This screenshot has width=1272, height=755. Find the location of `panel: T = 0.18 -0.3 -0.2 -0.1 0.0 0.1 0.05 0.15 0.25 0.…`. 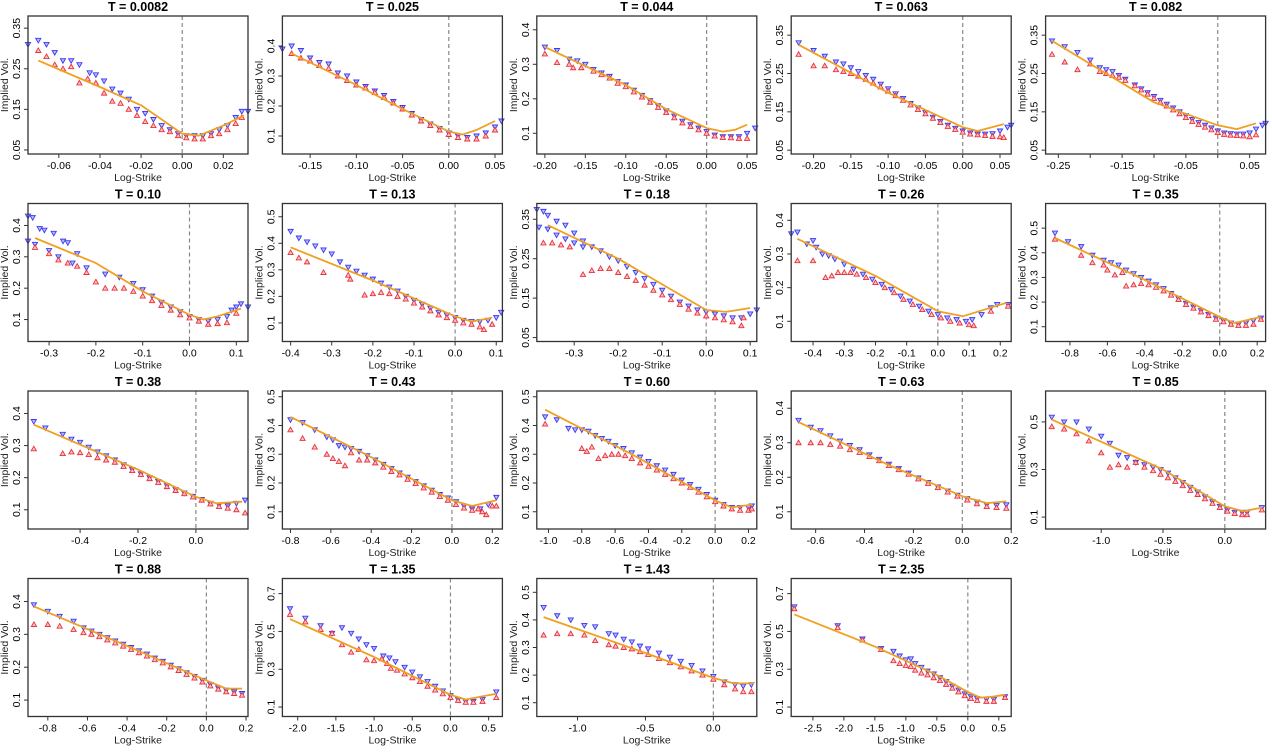

panel: T = 0.18 -0.3 -0.2 -0.1 0.0 0.1 0.05 0.15 0.25 0.… is located at coordinates (634, 280).